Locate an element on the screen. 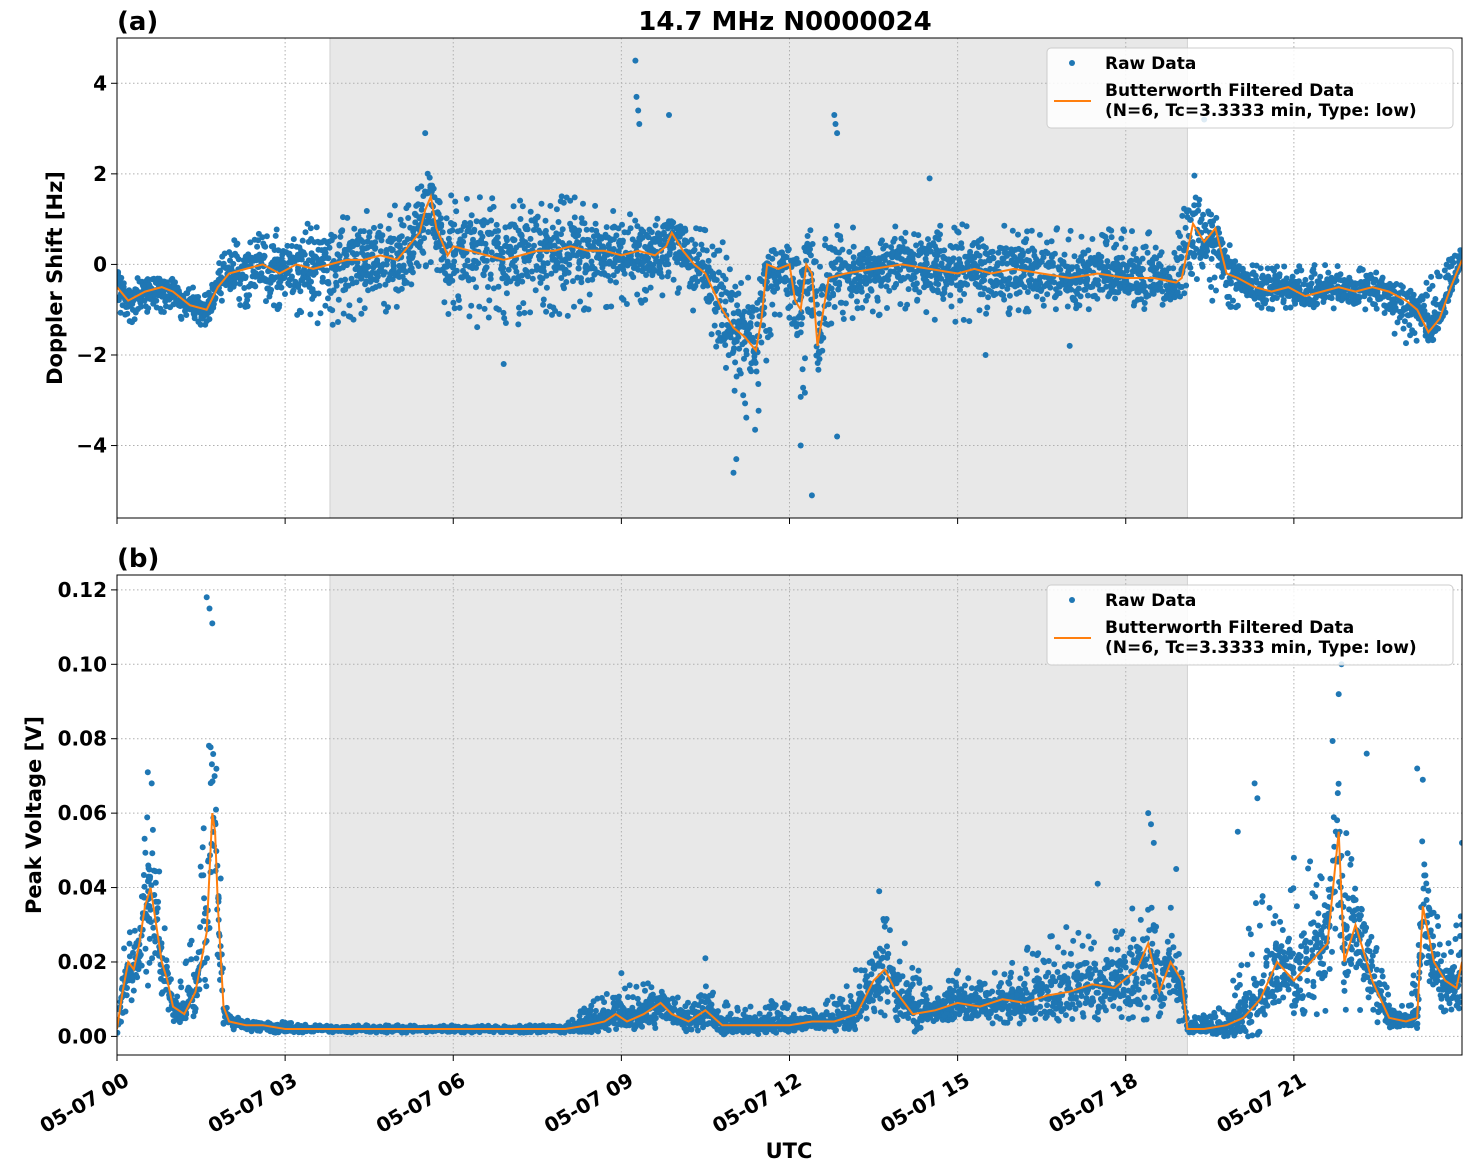  raw-data-spike is located at coordinates (834, 115).